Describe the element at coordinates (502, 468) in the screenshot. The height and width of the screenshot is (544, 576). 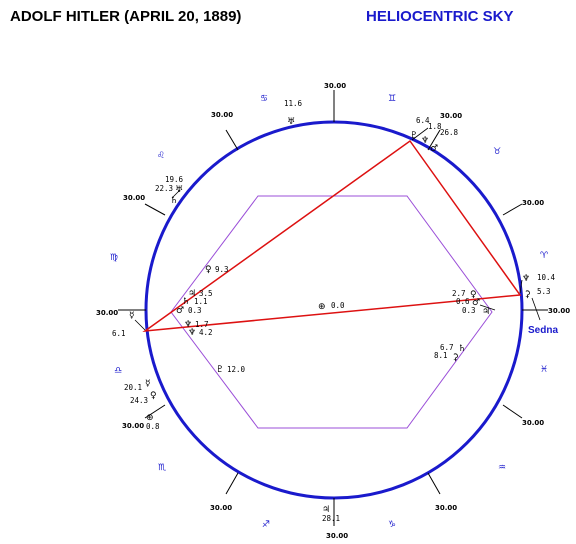
I see `aquarius-sign-icon: ♒` at that location.